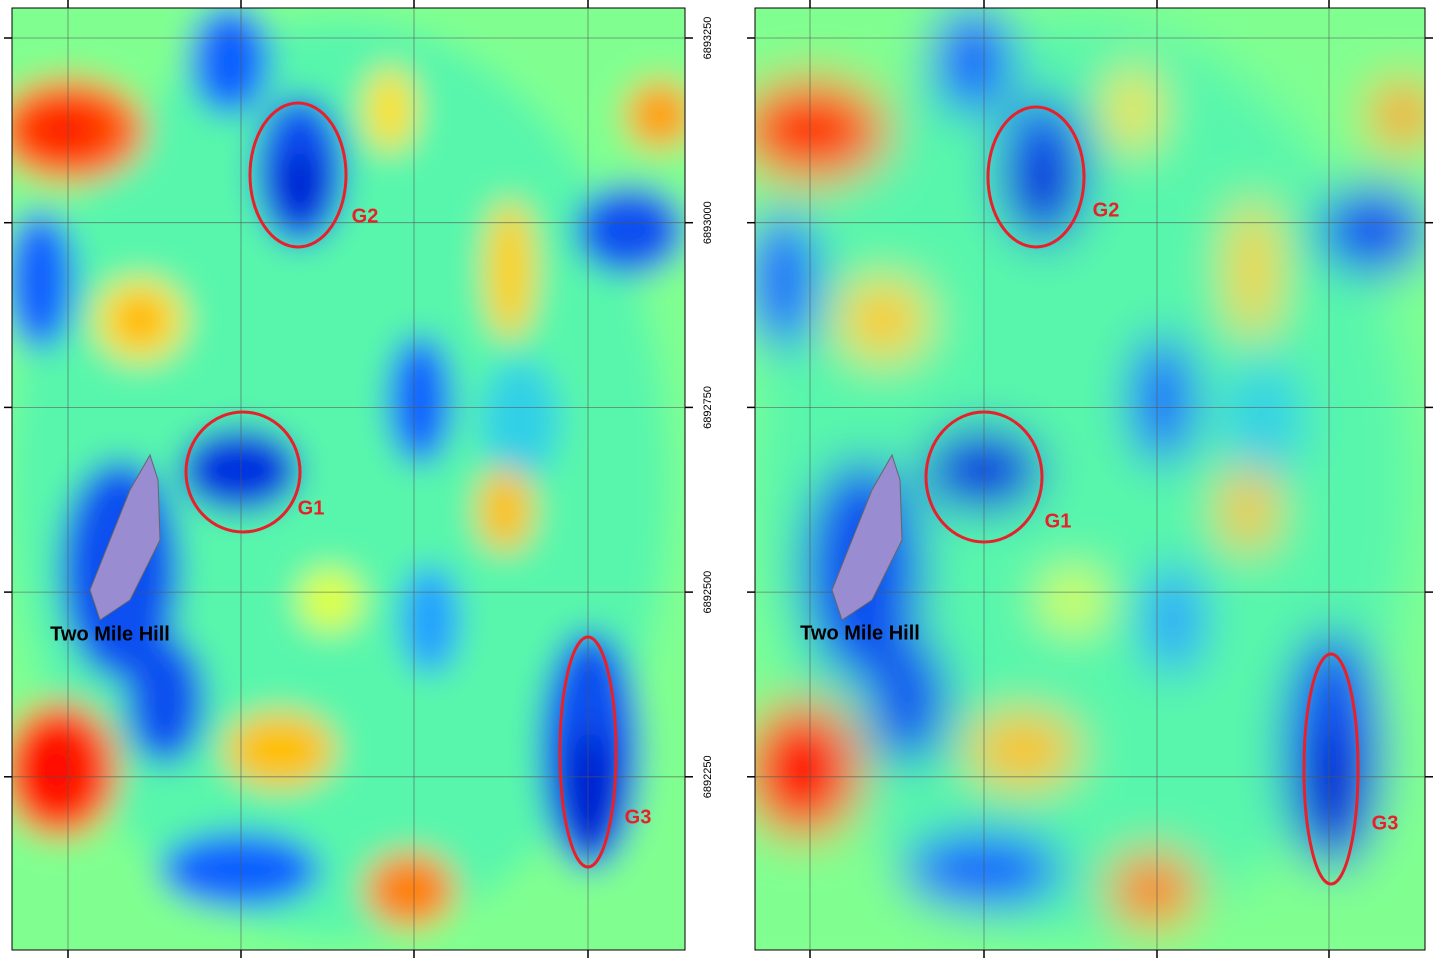 The width and height of the screenshot is (1440, 960). I want to click on northing-tick-label: 6892500, so click(708, 592).